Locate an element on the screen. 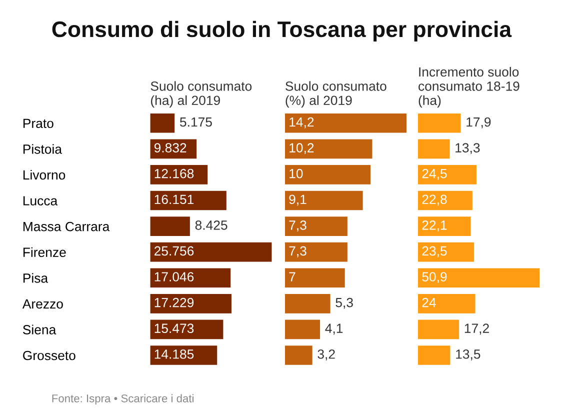 The height and width of the screenshot is (416, 571). data-label: 25.756 is located at coordinates (174, 251).